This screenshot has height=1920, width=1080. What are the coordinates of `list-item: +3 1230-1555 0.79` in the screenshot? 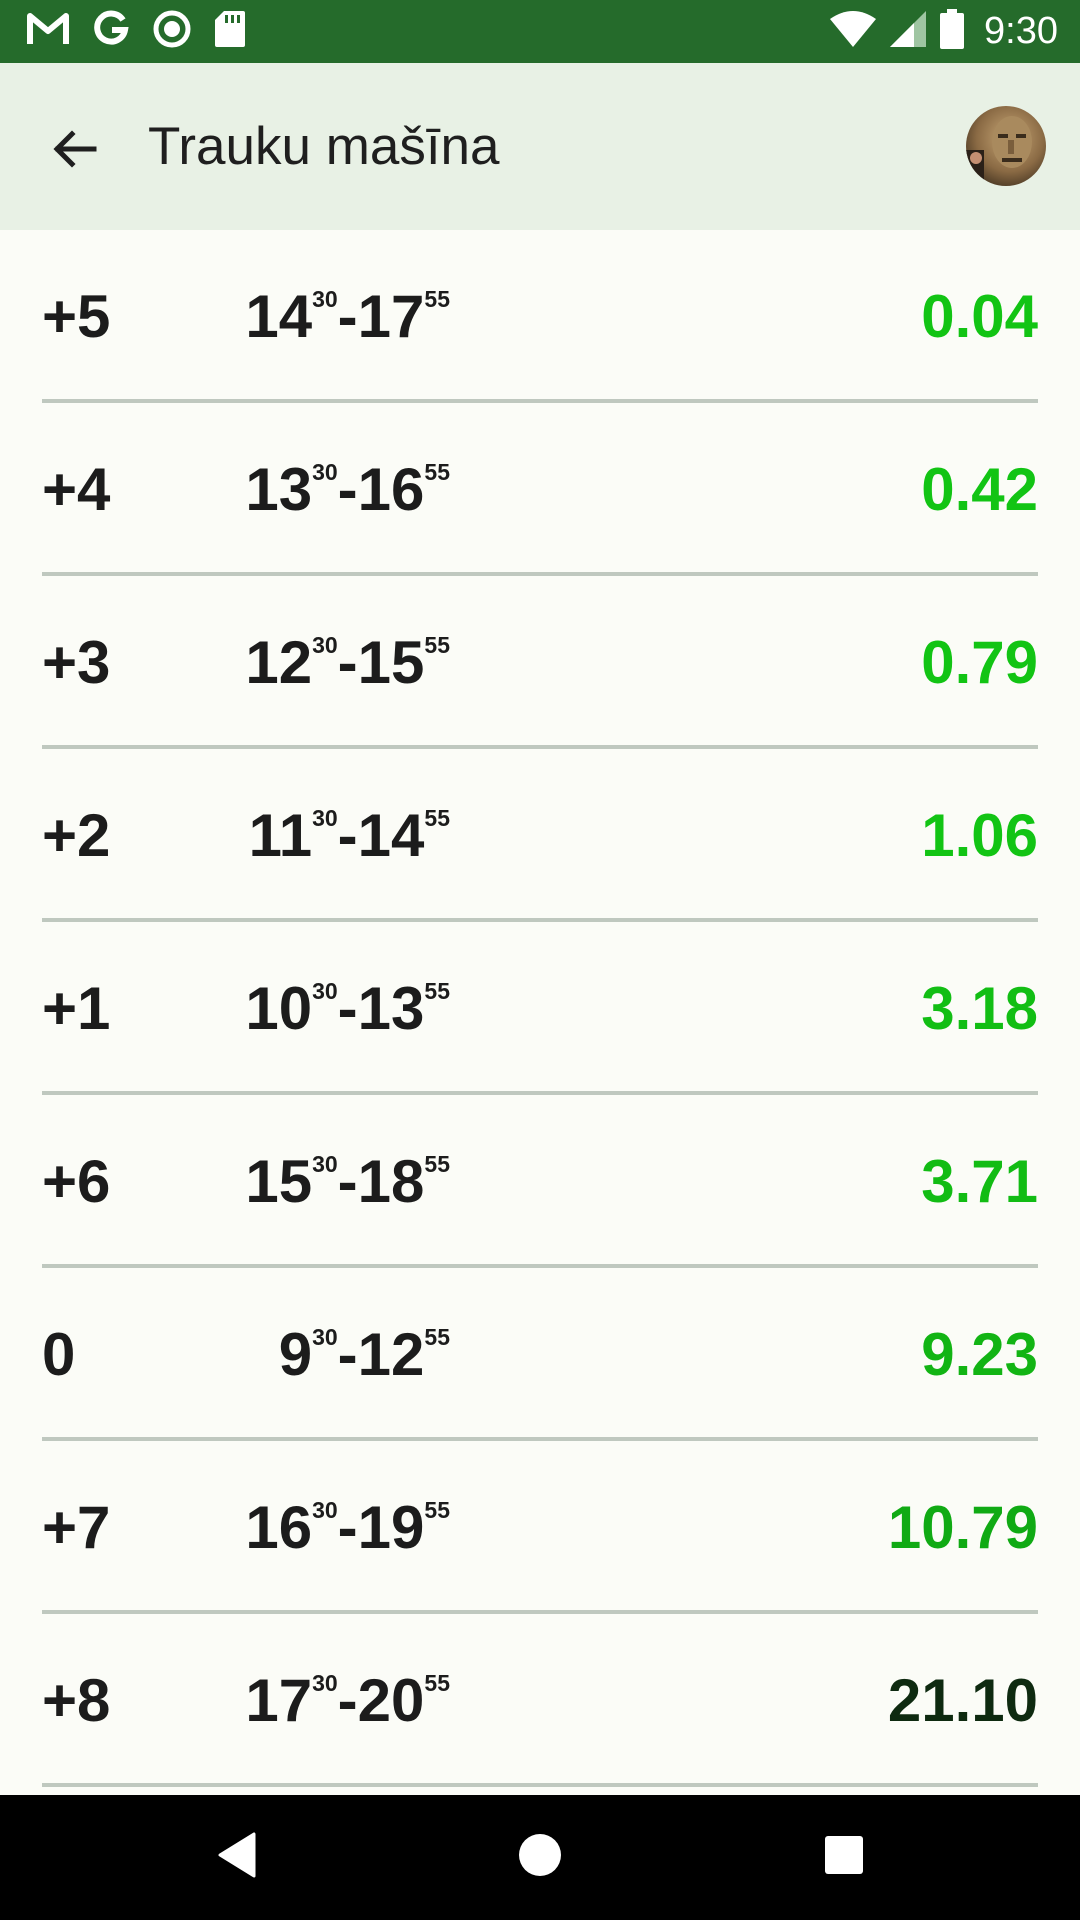 It's located at (540, 662).